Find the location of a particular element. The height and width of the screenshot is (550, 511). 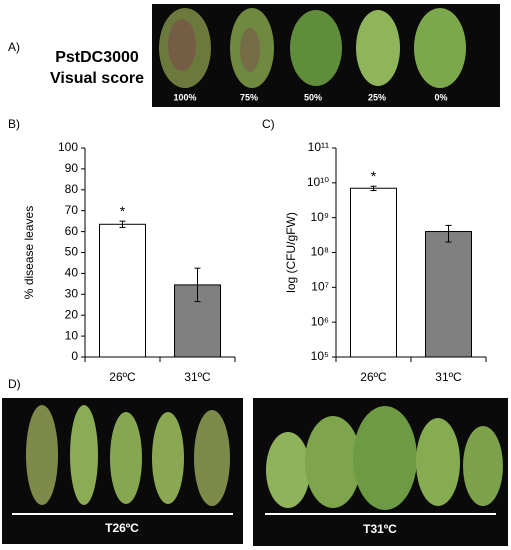

y-tick-label: 10⁵ is located at coordinates (320, 356).